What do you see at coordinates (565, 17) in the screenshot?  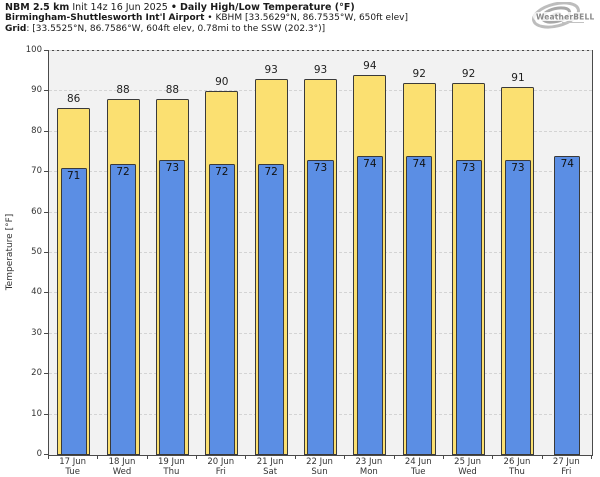 I see `svg-text: WeatherBELL` at bounding box center [565, 17].